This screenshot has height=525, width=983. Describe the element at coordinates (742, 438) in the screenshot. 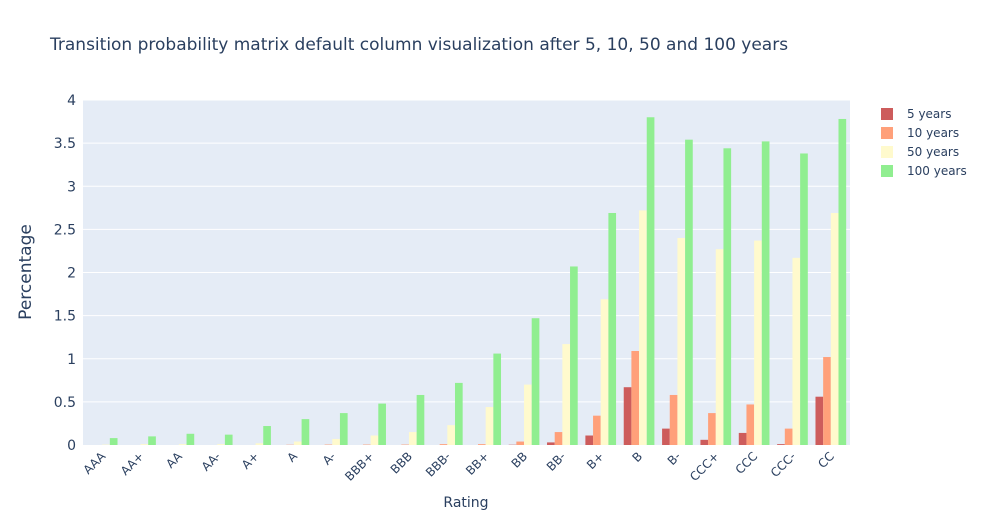

I see `bar-CCC-5-years` at that location.